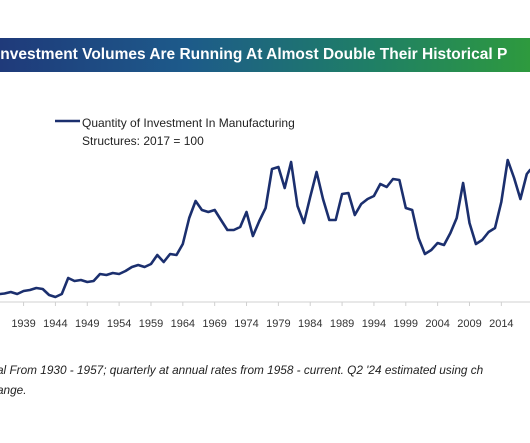  I want to click on x-tick-label-1999: 1999, so click(406, 324).